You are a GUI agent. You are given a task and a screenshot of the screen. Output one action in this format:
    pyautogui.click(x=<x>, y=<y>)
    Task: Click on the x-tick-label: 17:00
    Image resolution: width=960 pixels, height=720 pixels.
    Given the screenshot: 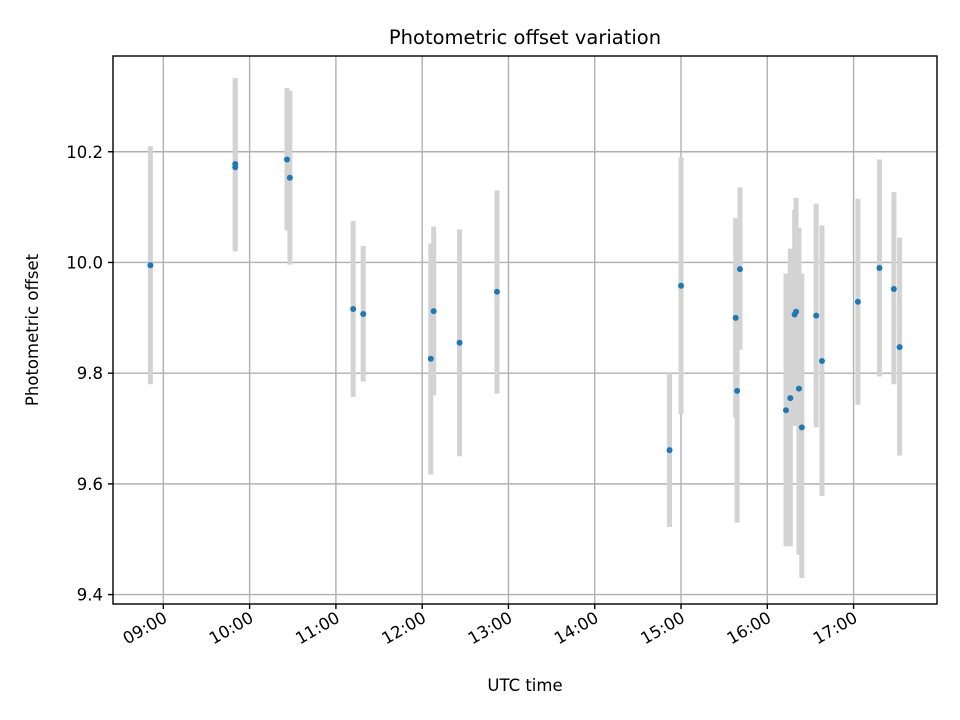 What is the action you would take?
    pyautogui.click(x=835, y=628)
    